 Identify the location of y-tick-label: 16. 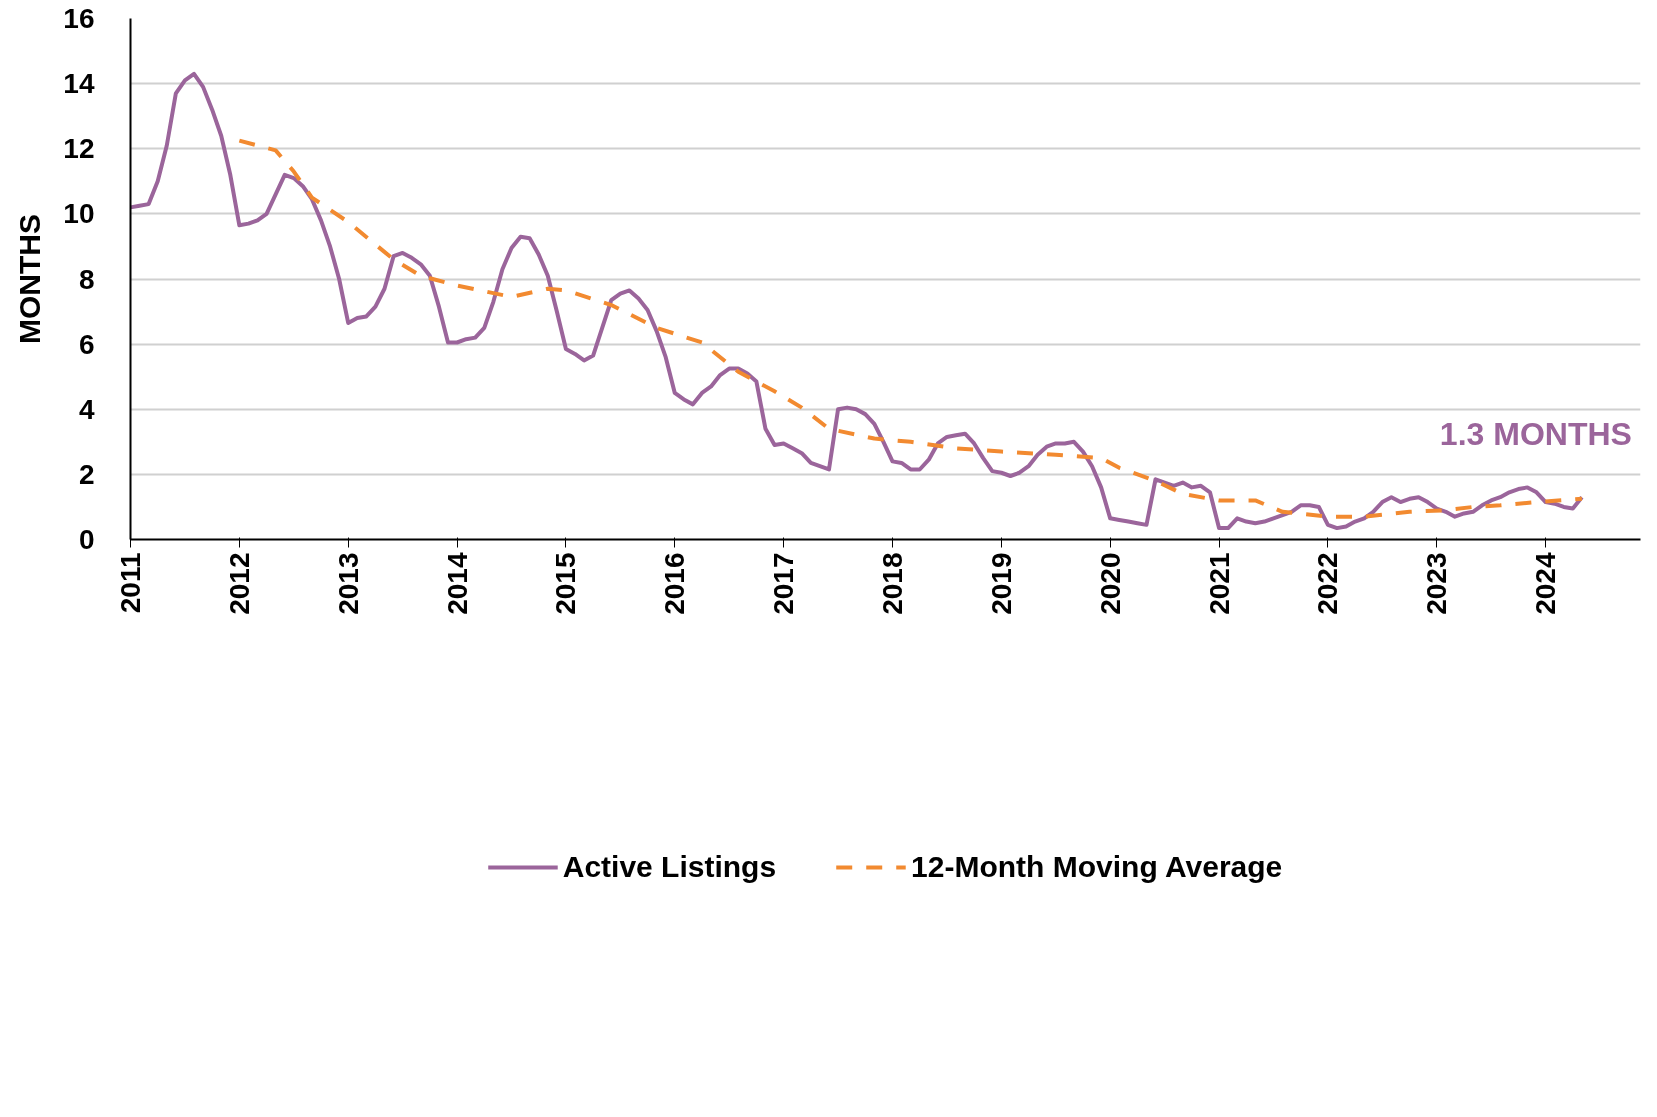
(79, 18).